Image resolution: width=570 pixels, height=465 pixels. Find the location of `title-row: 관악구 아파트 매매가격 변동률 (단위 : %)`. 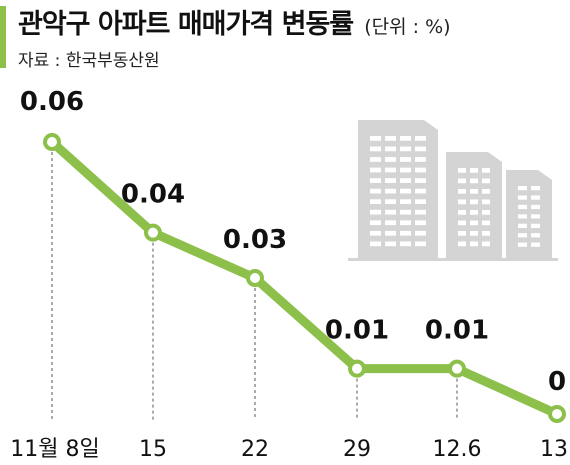

title-row: 관악구 아파트 매매가격 변동률 (단위 : %) is located at coordinates (234, 21).